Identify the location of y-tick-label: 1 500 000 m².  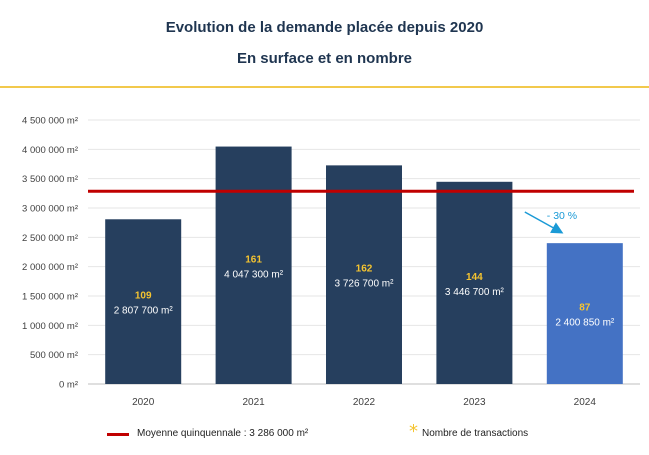
(50, 297).